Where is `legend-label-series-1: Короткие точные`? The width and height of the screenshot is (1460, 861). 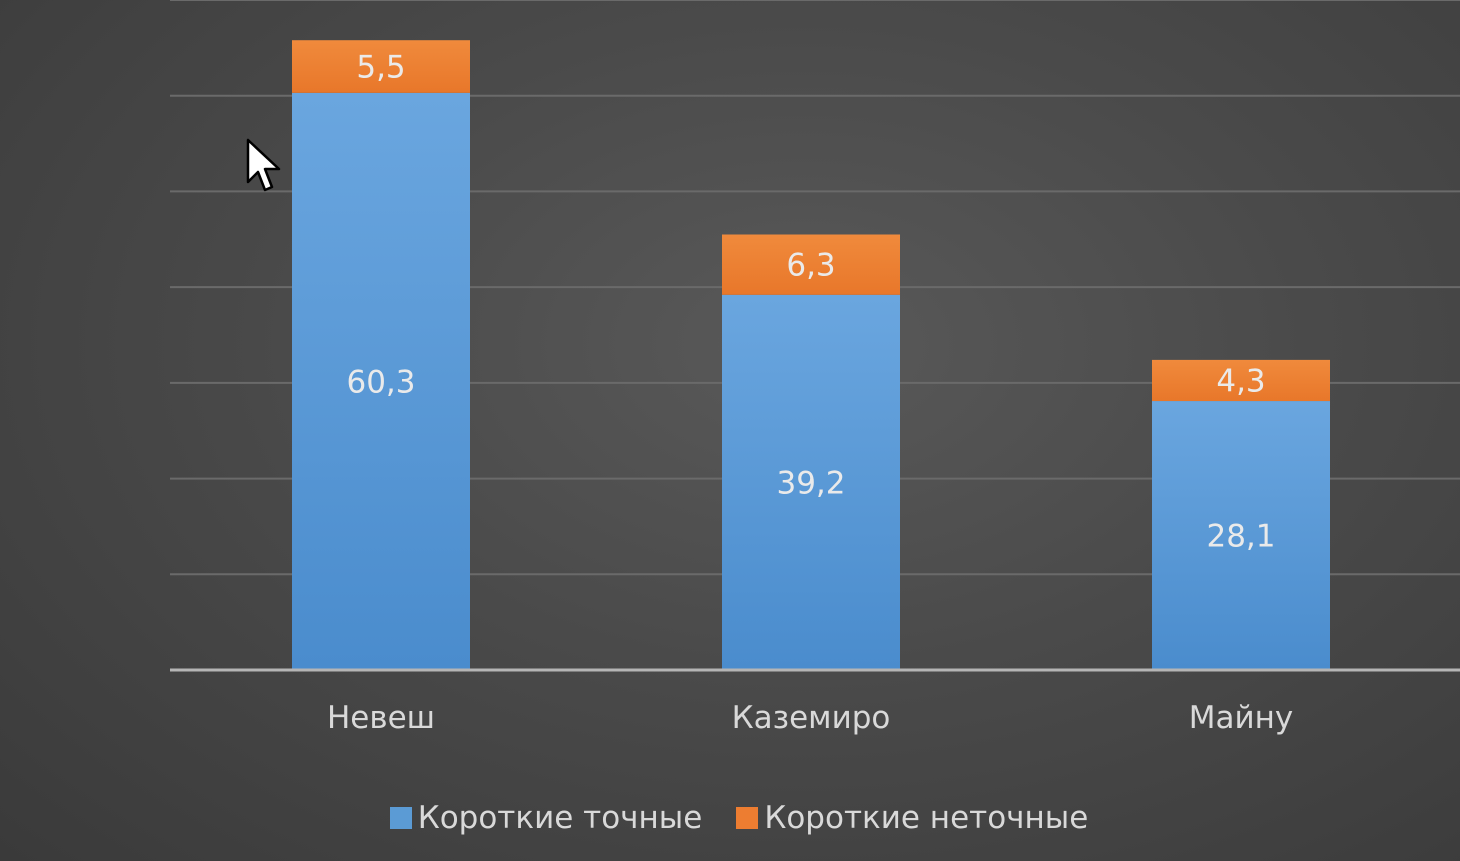
legend-label-series-1: Короткие точные is located at coordinates (560, 818).